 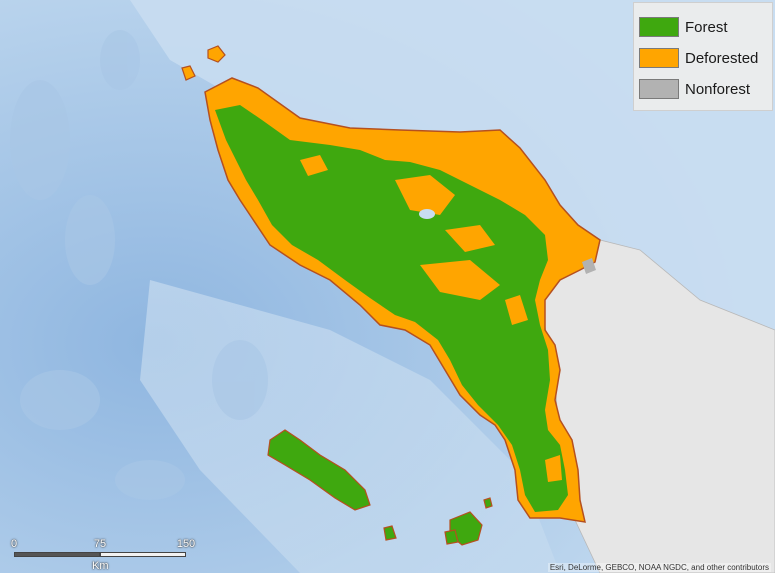 I want to click on scale-tick-75: 75, so click(x=100, y=544).